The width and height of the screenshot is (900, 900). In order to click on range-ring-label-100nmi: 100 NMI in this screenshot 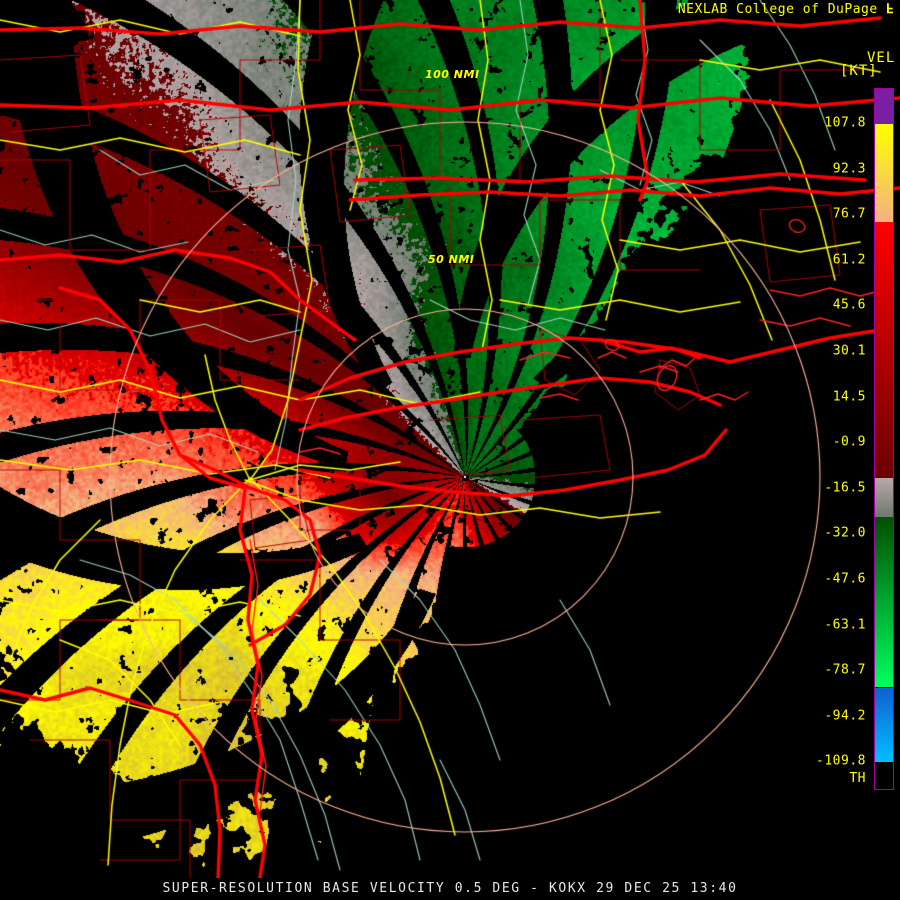, I will do `click(452, 74)`.